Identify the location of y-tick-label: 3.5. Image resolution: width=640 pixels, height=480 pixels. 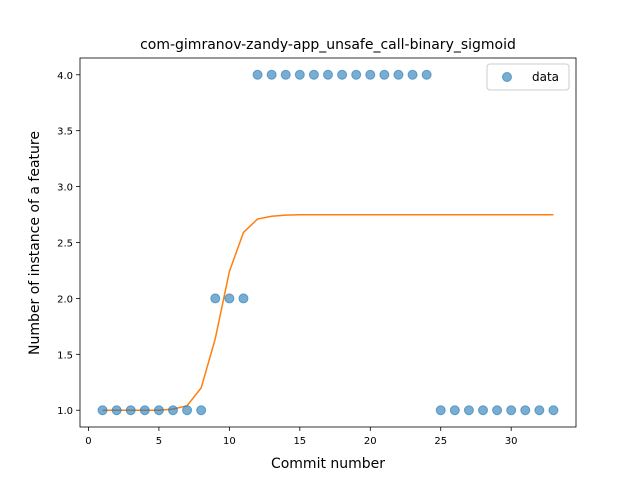
(65, 132).